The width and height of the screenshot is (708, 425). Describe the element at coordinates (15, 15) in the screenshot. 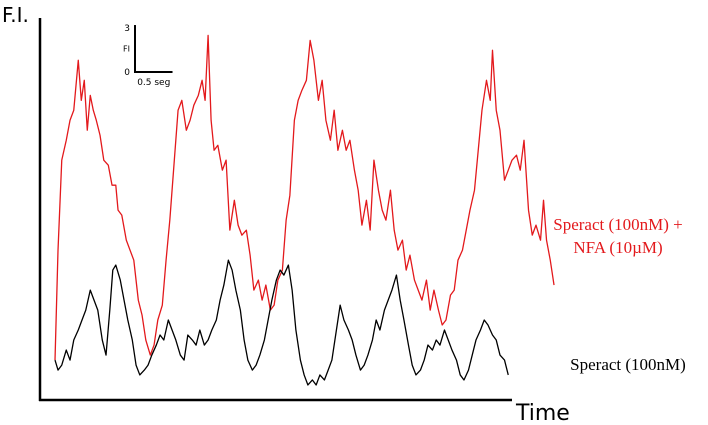

I see `y-axis-label: F.I.` at that location.